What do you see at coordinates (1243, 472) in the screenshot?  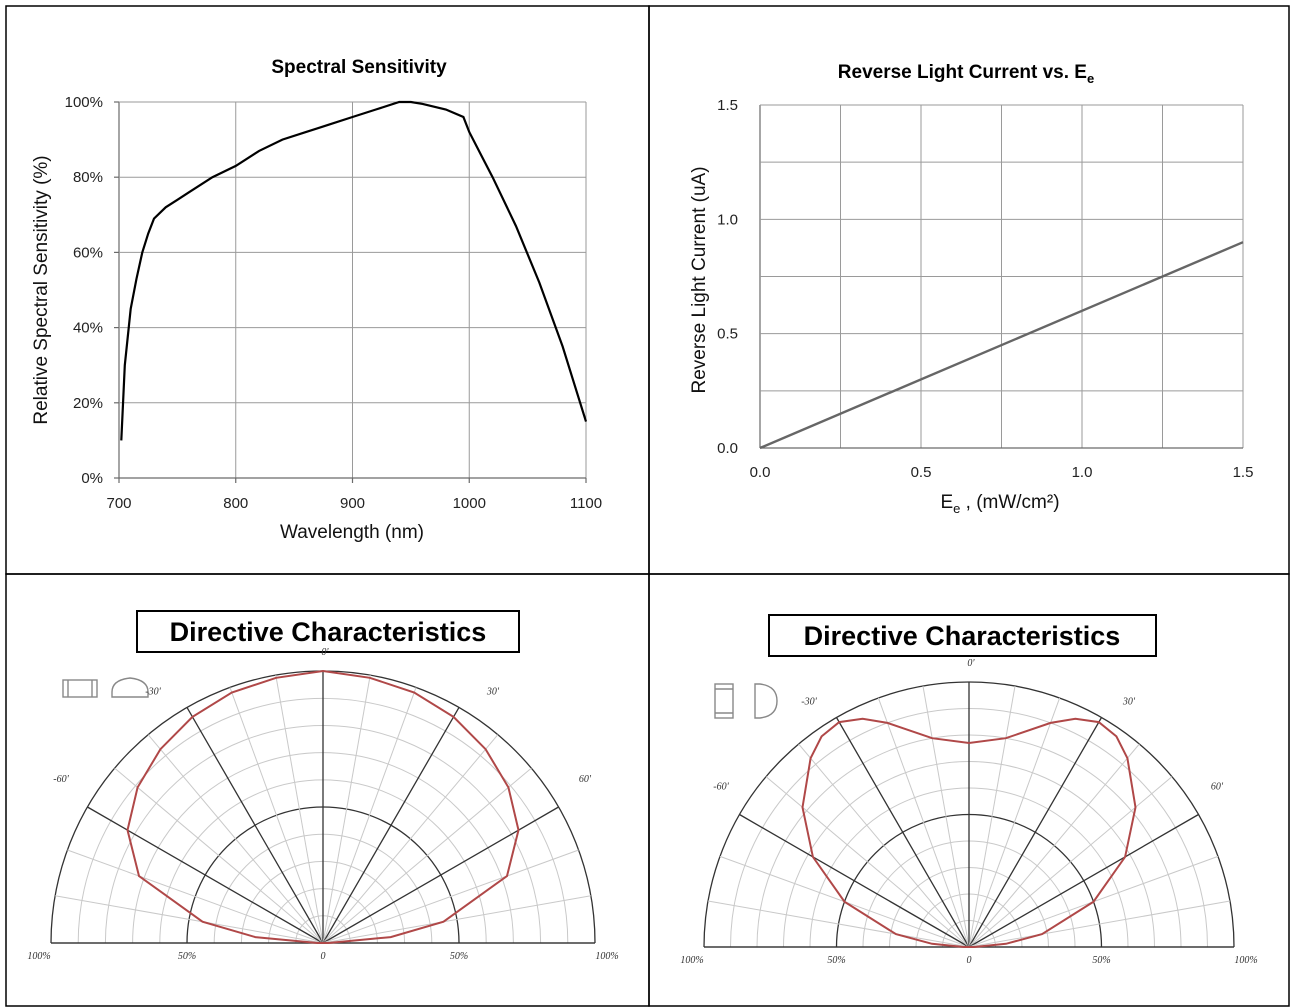 I see `x-tick-label: 1.5` at bounding box center [1243, 472].